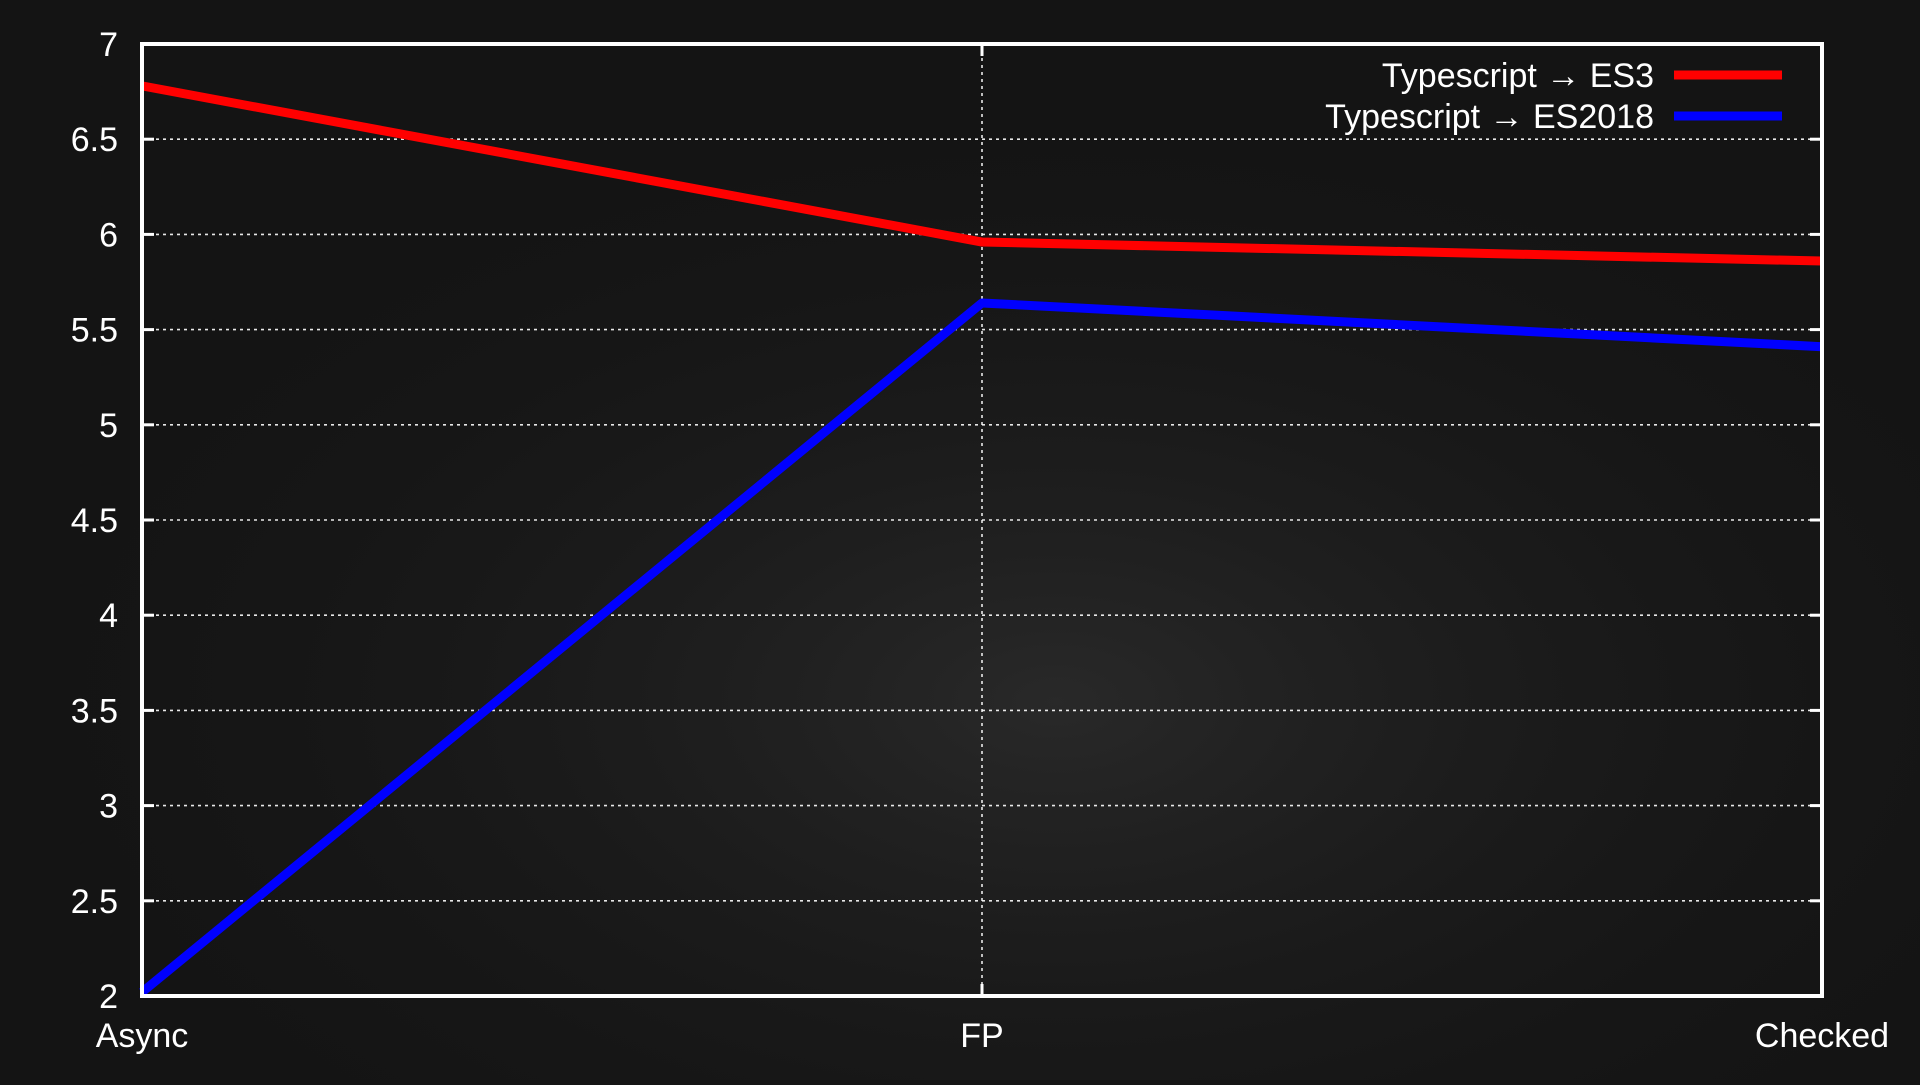 The image size is (1920, 1085). Describe the element at coordinates (108, 997) in the screenshot. I see `y-tick-label: 2` at that location.